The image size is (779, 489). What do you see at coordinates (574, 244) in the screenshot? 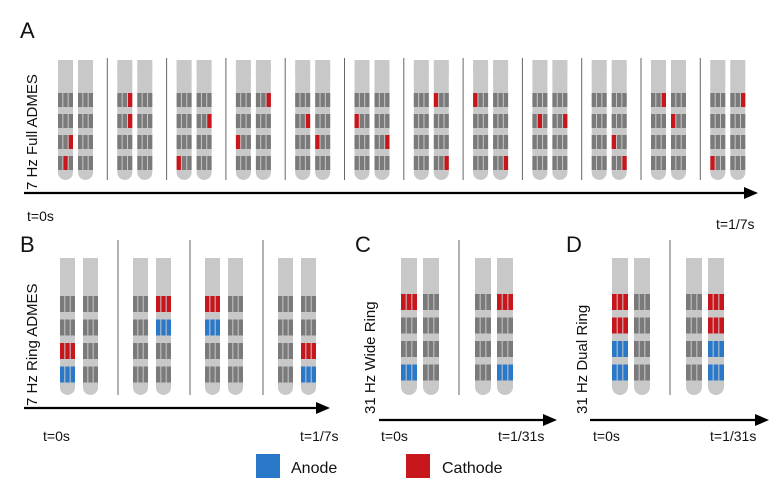
I see `panel-d-letter: D` at bounding box center [574, 244].